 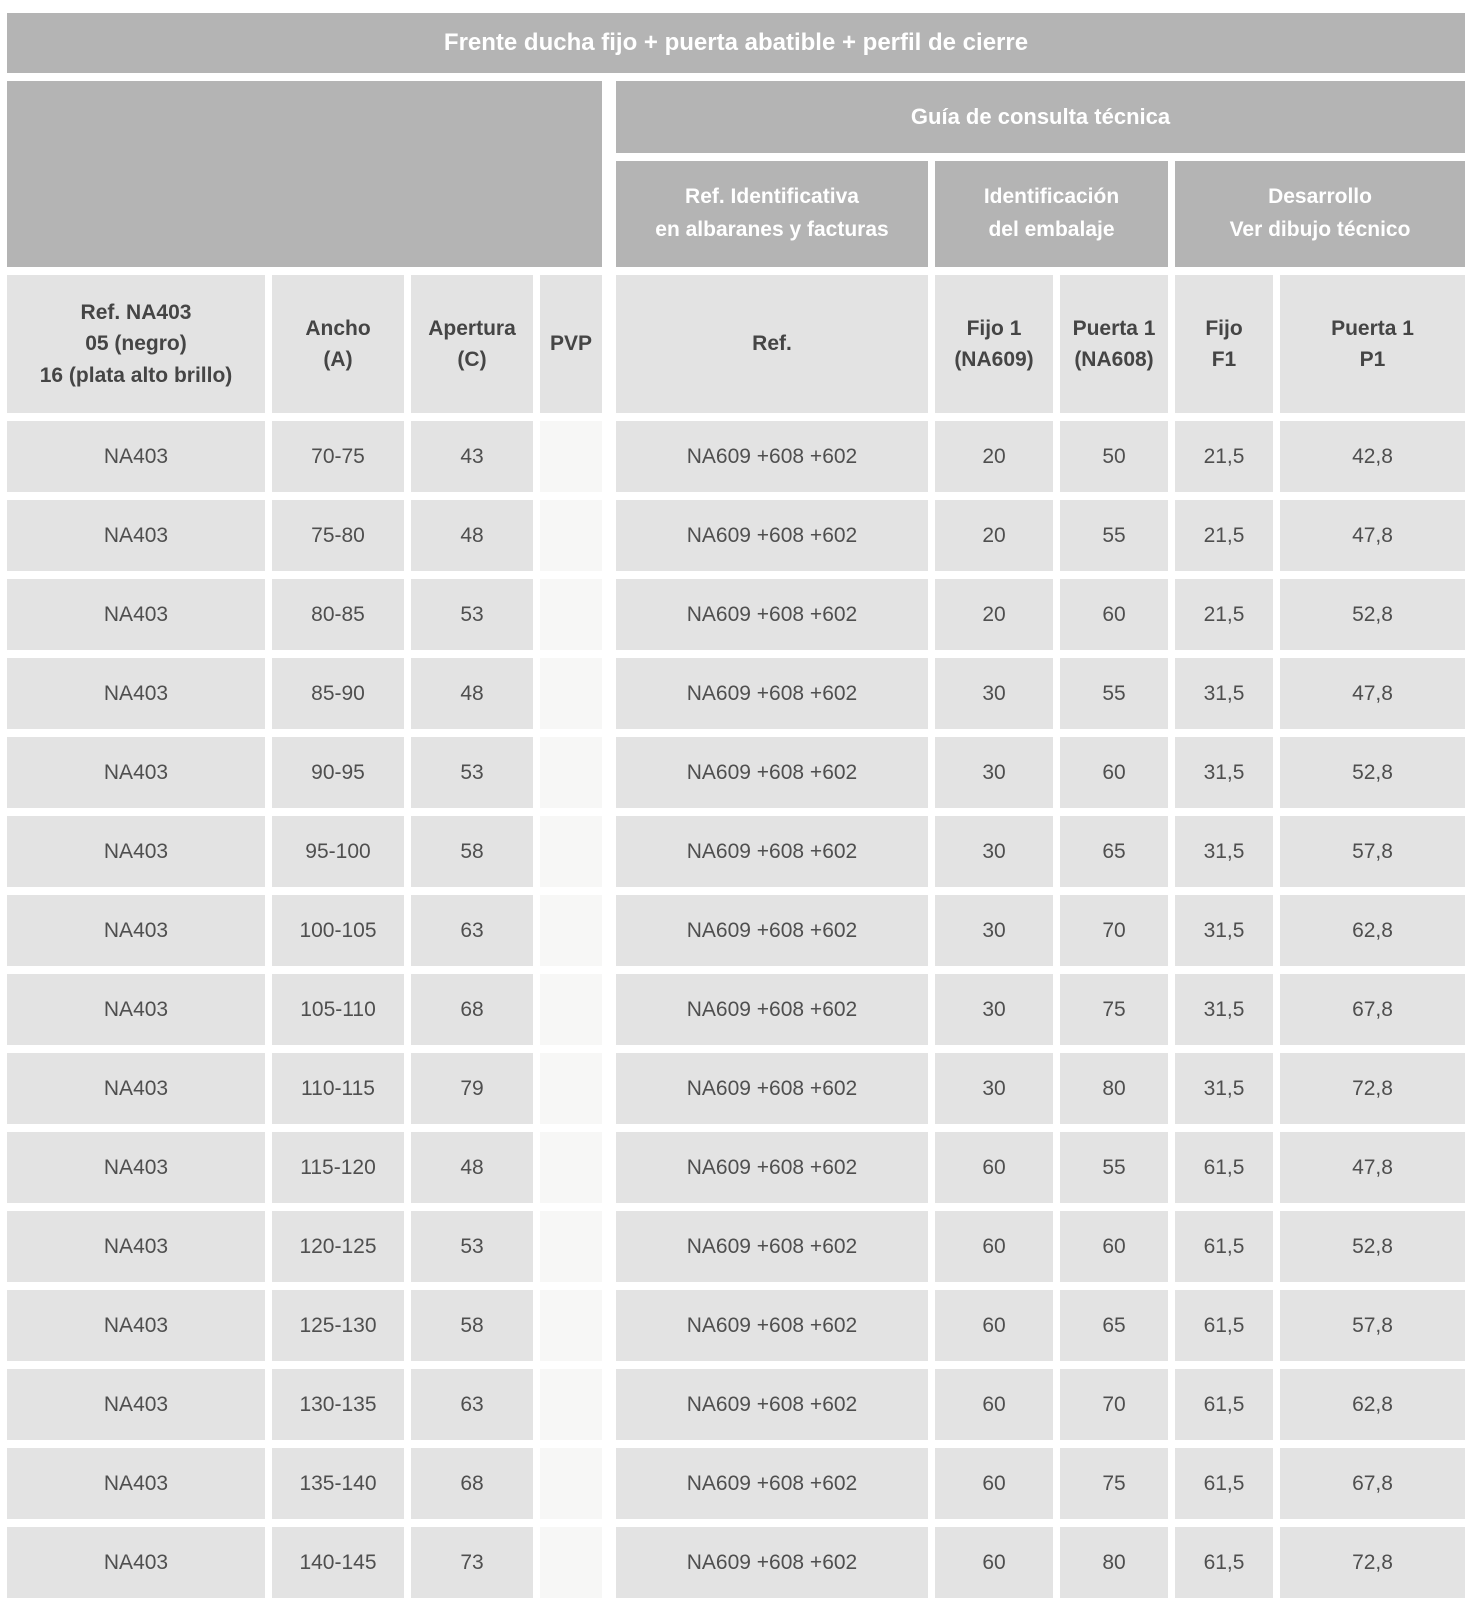 I want to click on cell-ancho: 70-75, so click(x=338, y=456).